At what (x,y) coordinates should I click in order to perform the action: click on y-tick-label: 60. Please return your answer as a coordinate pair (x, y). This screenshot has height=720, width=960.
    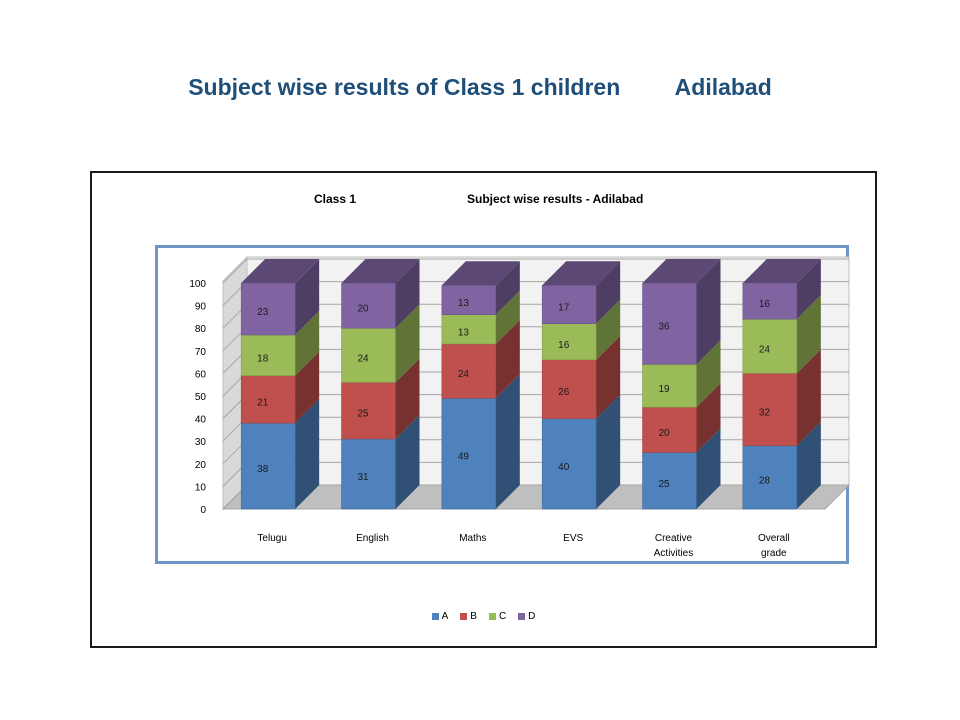
    Looking at the image, I should click on (201, 374).